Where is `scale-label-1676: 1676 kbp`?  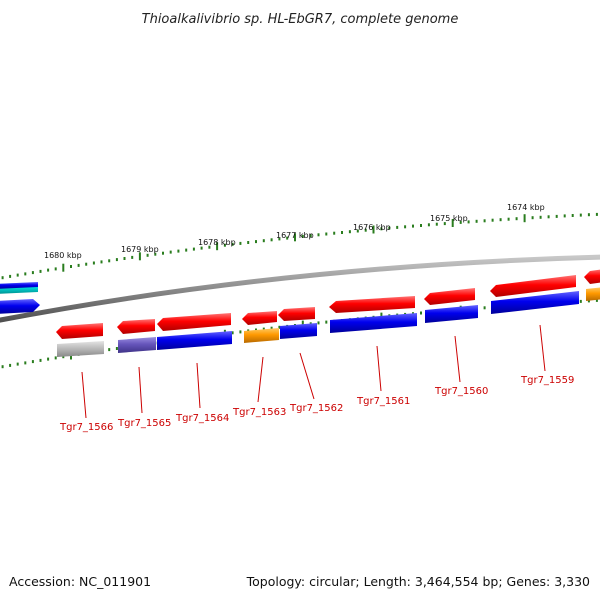
scale-label-1676: 1676 kbp is located at coordinates (372, 227).